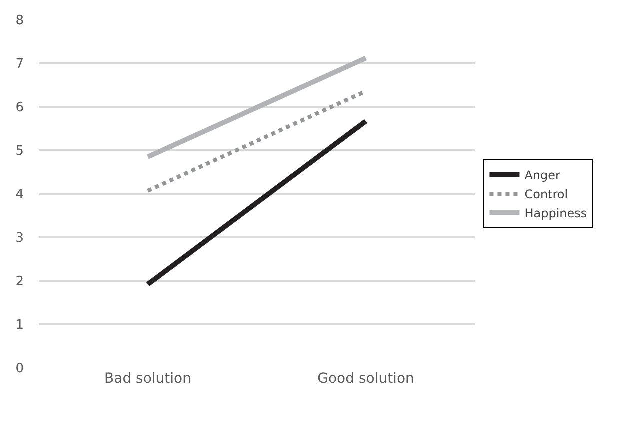 The width and height of the screenshot is (644, 426). What do you see at coordinates (20, 108) in the screenshot?
I see `y-tick-label: 6` at bounding box center [20, 108].